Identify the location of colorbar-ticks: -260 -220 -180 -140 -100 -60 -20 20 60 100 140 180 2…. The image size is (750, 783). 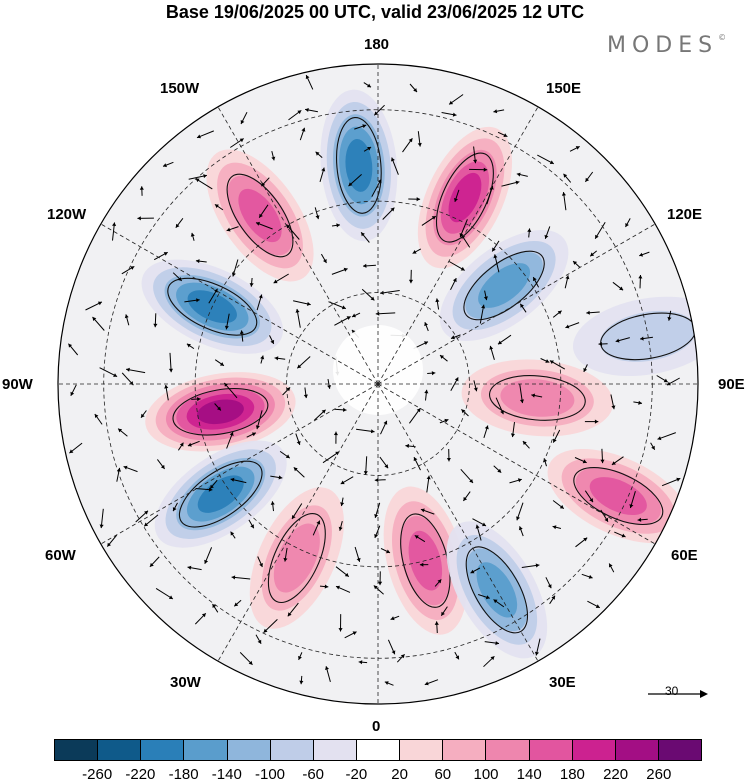
(375, 774).